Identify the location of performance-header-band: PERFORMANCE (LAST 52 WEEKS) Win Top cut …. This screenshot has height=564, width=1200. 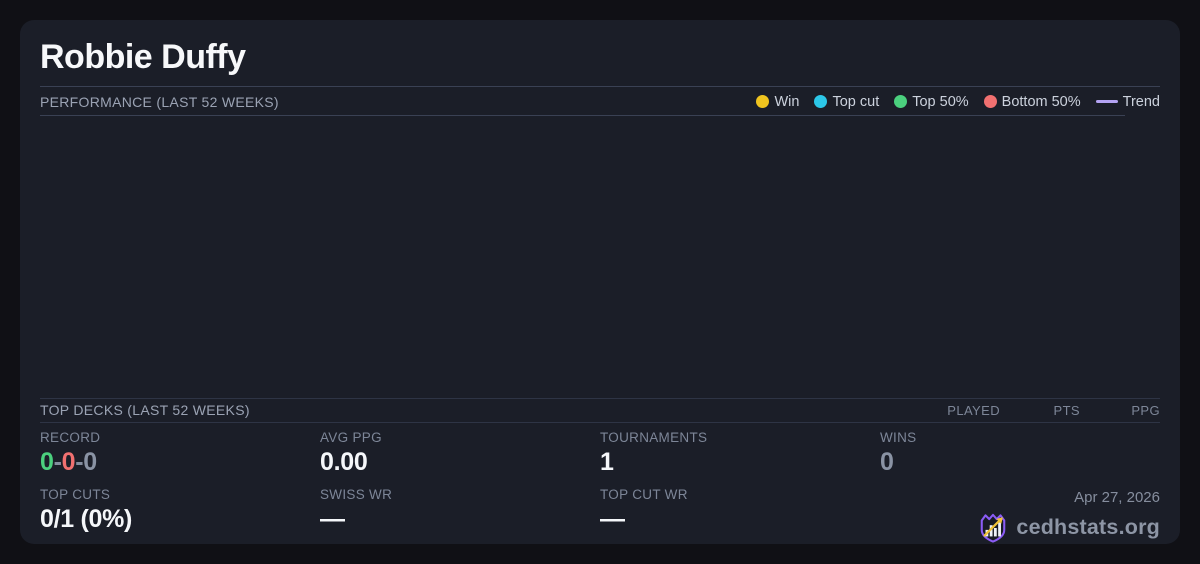
(600, 101).